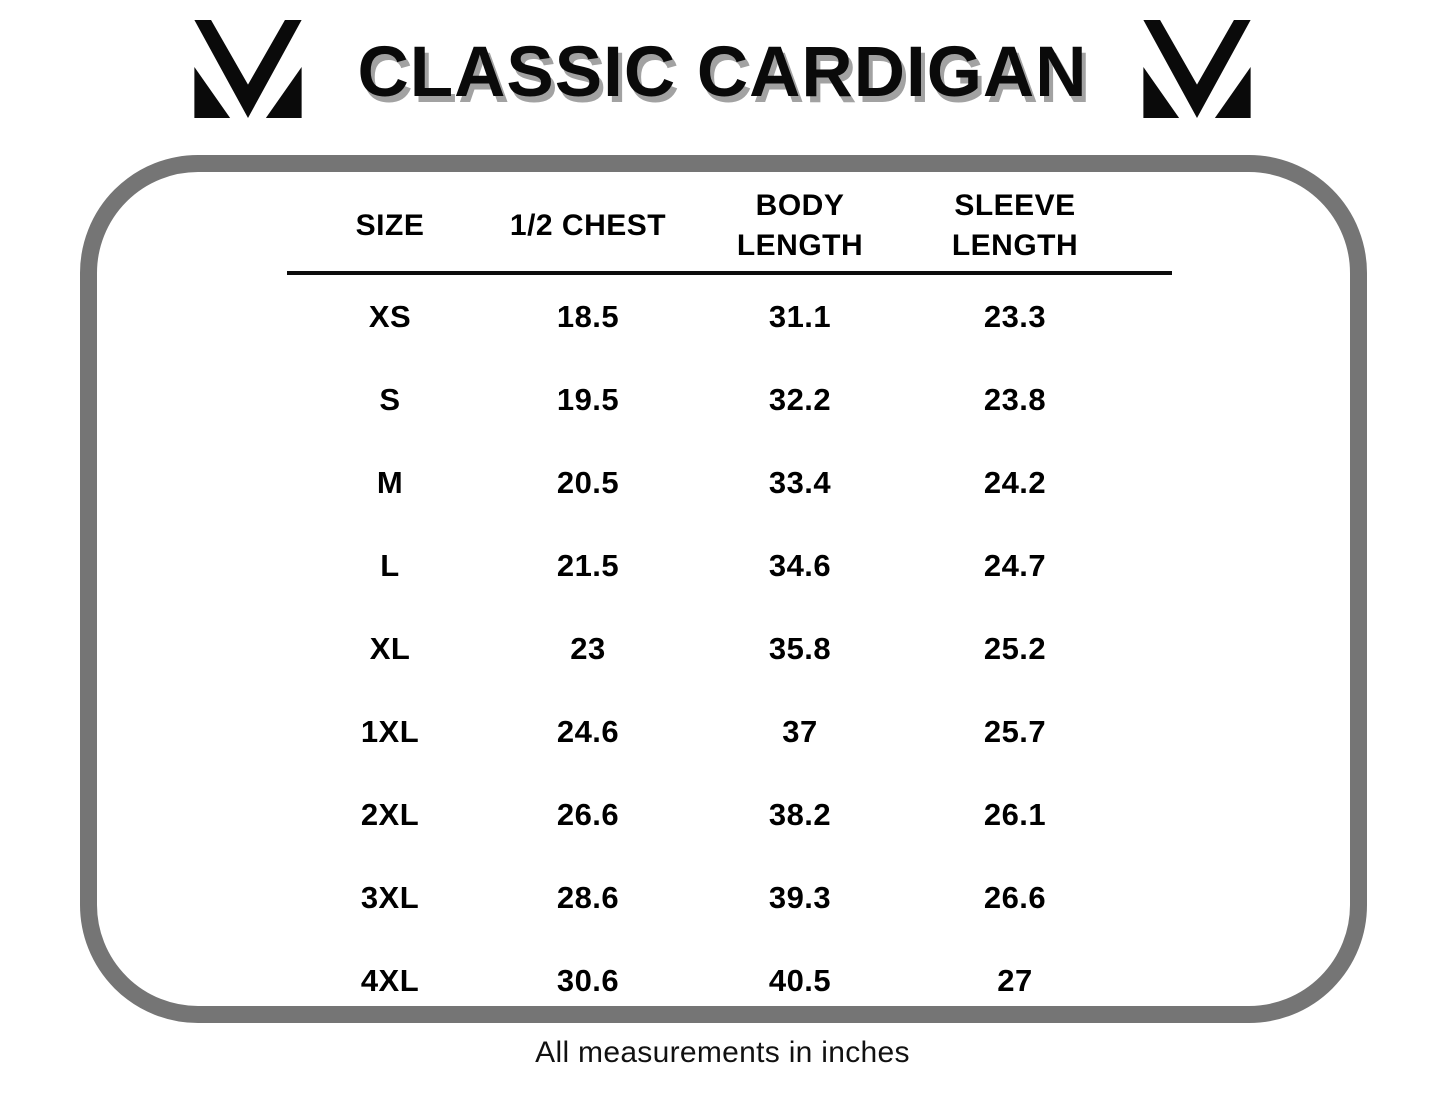  What do you see at coordinates (390, 400) in the screenshot?
I see `table-cell: S` at bounding box center [390, 400].